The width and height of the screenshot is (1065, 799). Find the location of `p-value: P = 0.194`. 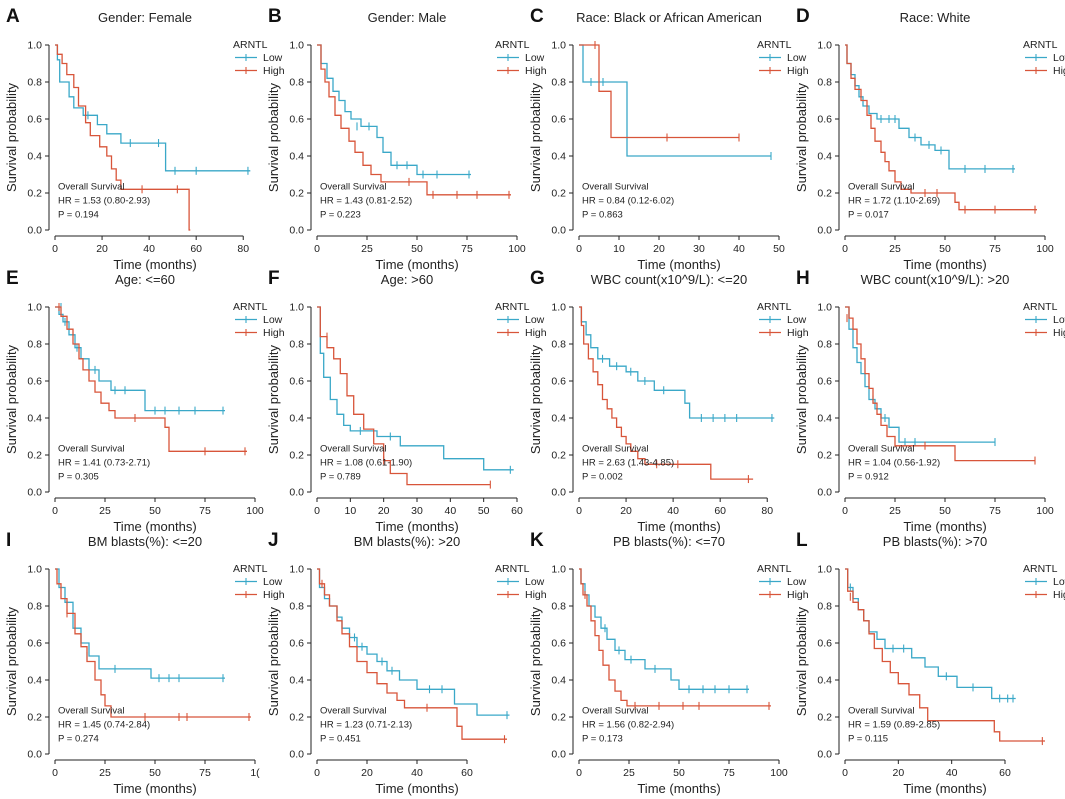

p-value: P = 0.194 is located at coordinates (78, 214).